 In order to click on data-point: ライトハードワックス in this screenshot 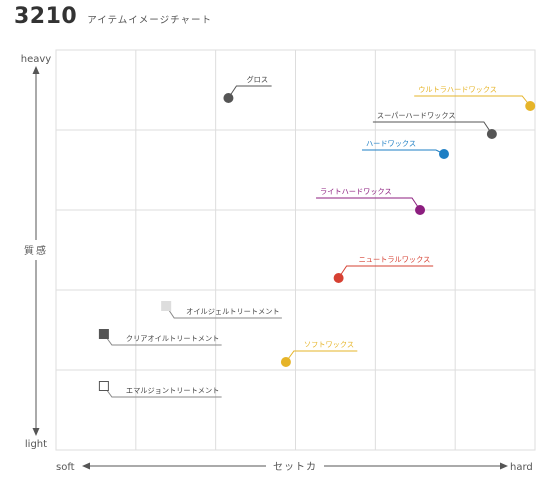, I will do `click(371, 201)`.